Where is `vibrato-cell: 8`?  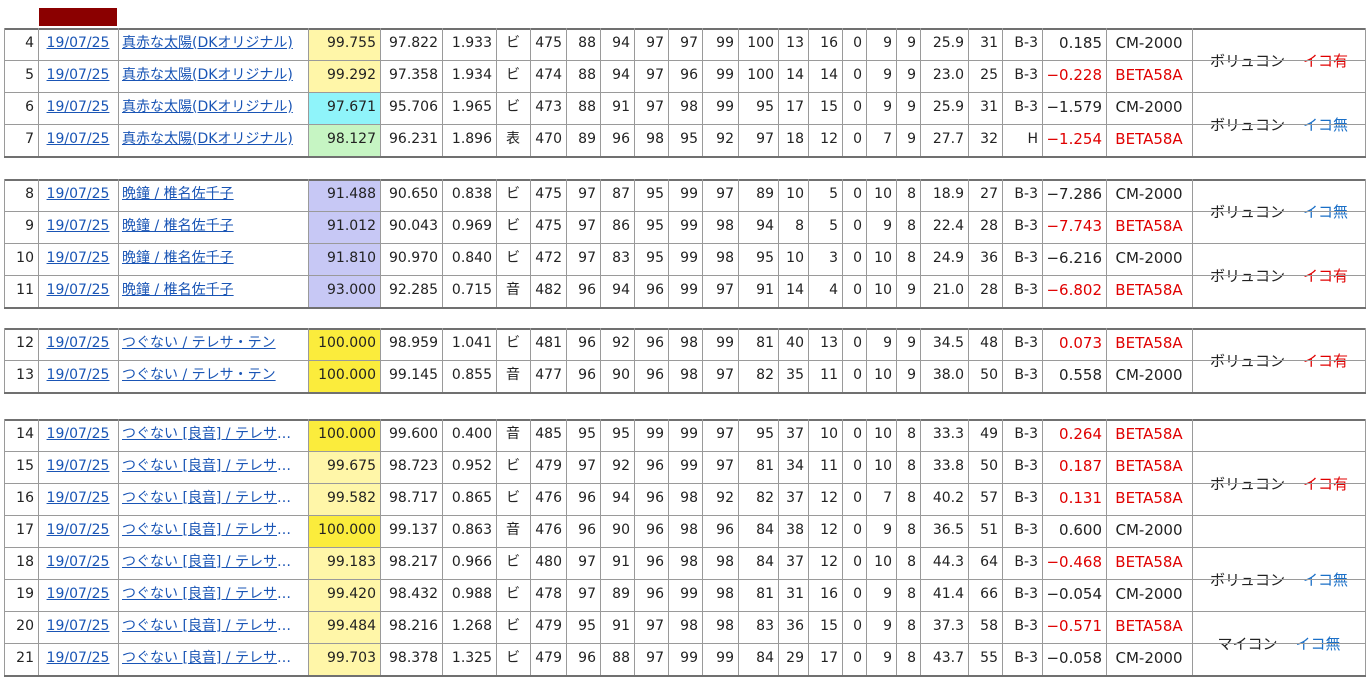 vibrato-cell: 8 is located at coordinates (911, 594).